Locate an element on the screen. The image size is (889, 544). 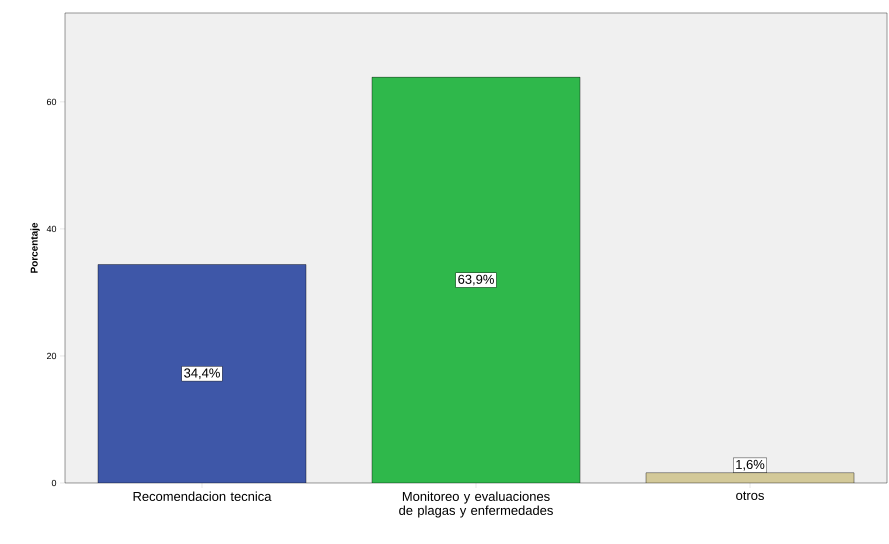
y-tick-label: 0 is located at coordinates (54, 483).